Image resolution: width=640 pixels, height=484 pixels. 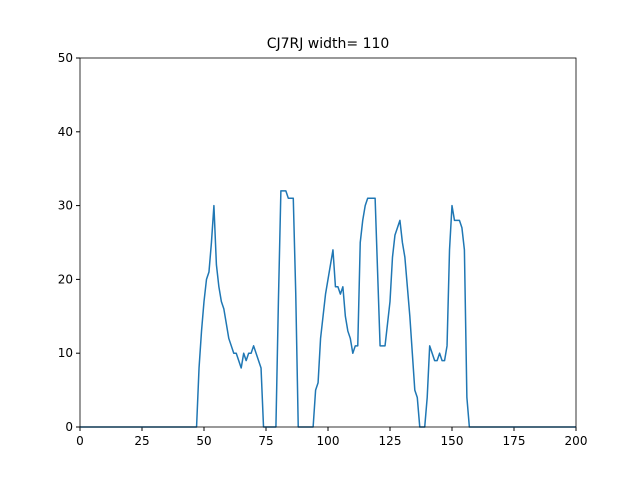 What do you see at coordinates (328, 44) in the screenshot?
I see `chart-title: CJ7RJ width= 110` at bounding box center [328, 44].